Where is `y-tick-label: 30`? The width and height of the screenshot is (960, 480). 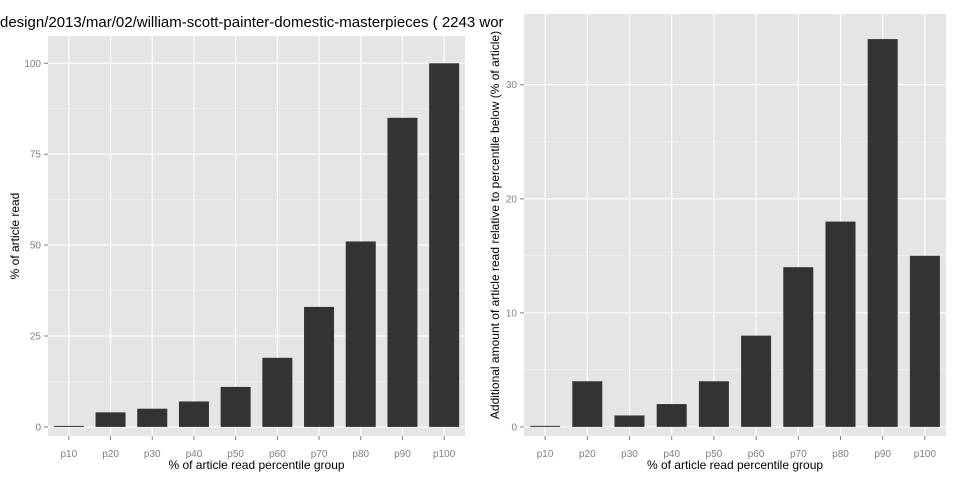
y-tick-label: 30 is located at coordinates (512, 85).